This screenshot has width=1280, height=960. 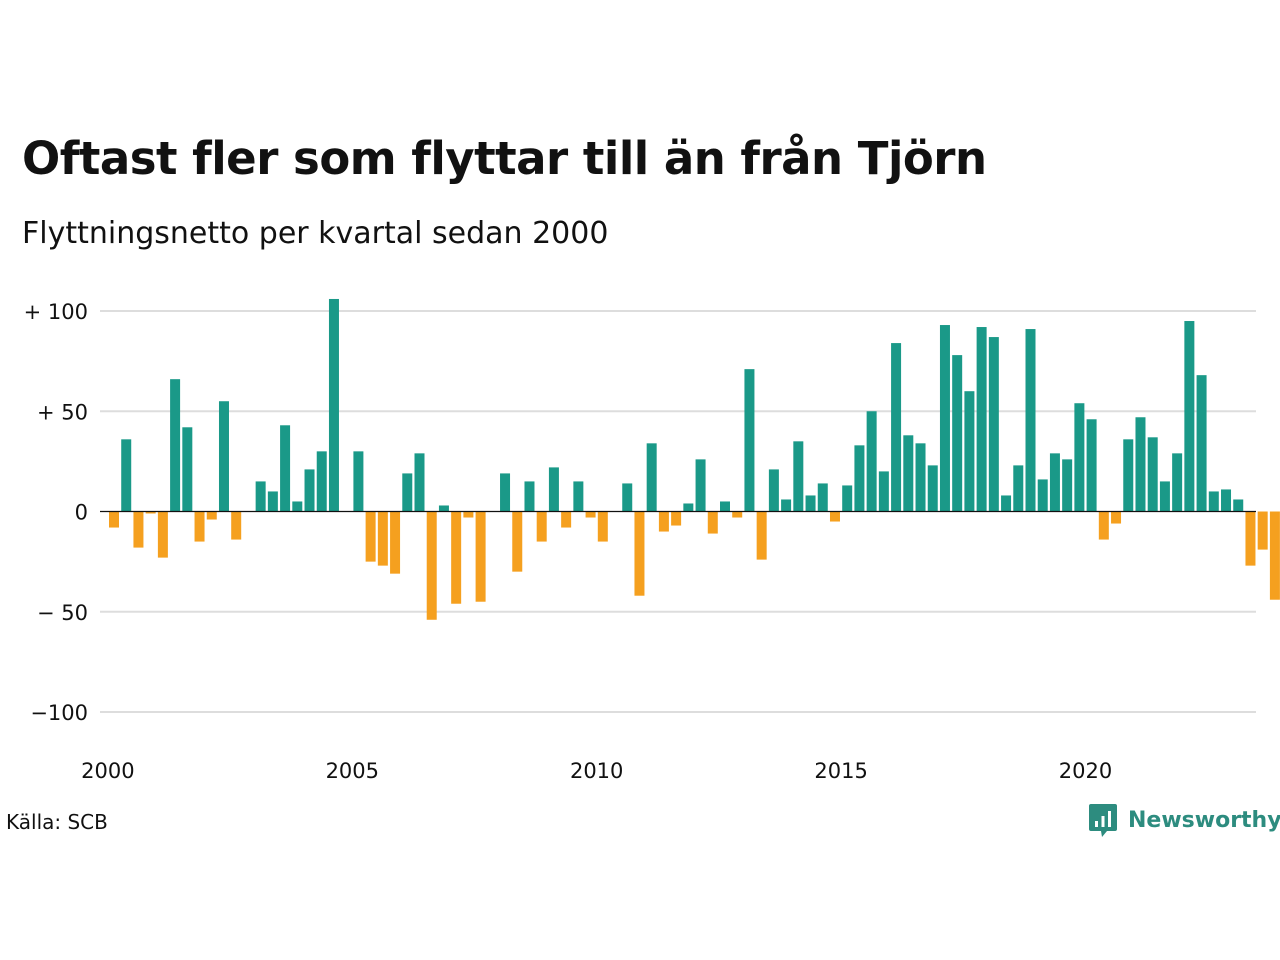 What do you see at coordinates (1085, 771) in the screenshot?
I see `x-tick-label: 2020` at bounding box center [1085, 771].